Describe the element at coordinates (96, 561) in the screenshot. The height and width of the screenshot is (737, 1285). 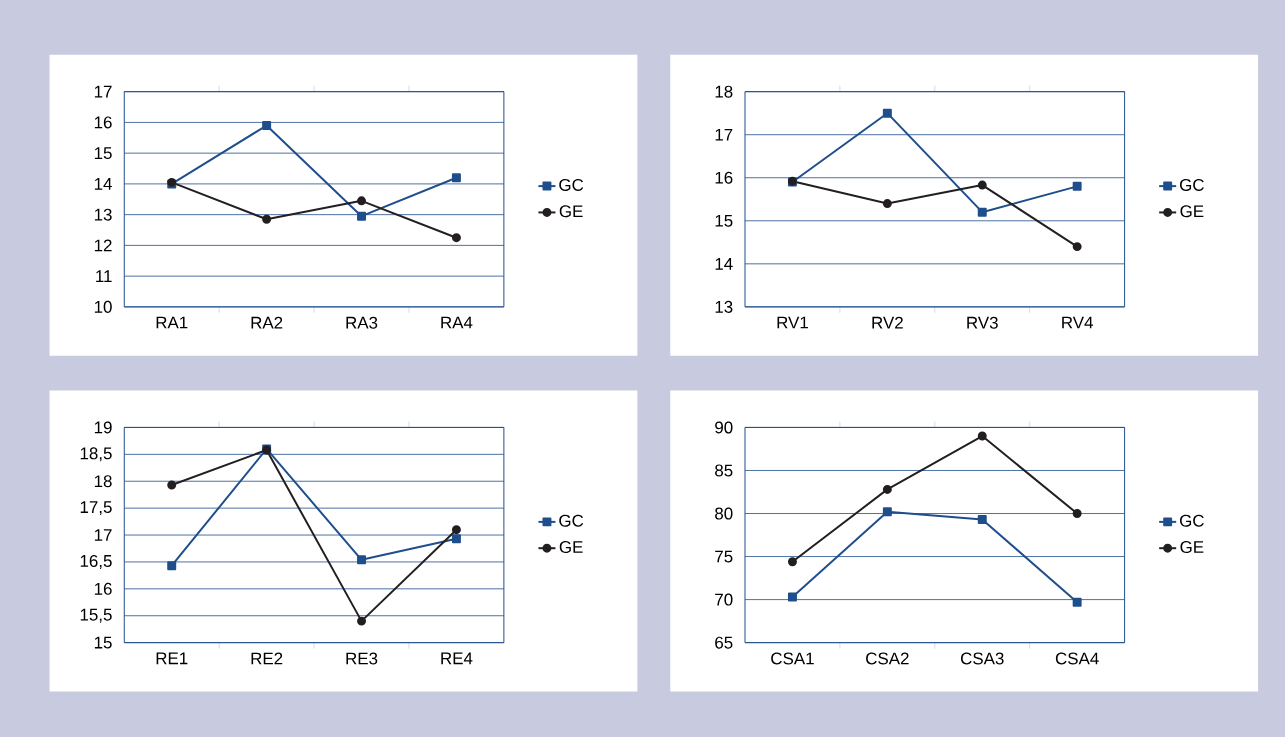
I see `y-tick-label: 16,5` at that location.